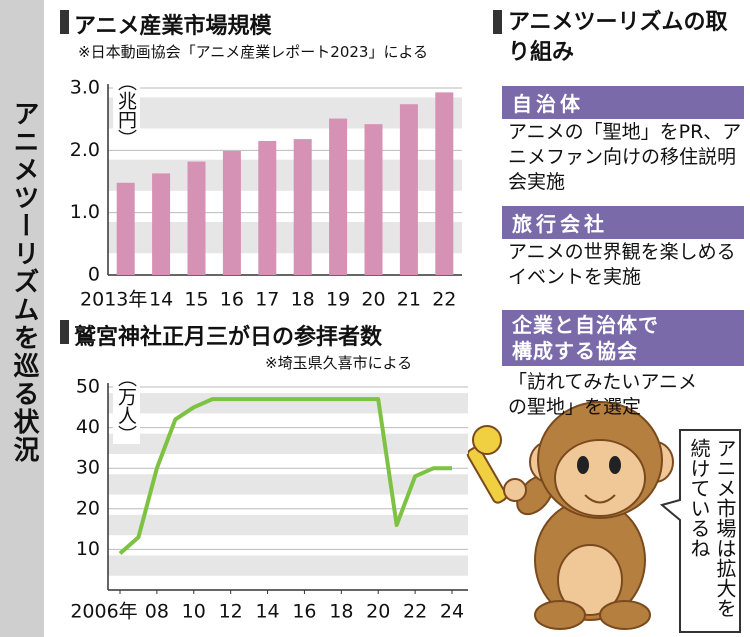  What do you see at coordinates (409, 300) in the screenshot?
I see `x-tick-label: 21` at bounding box center [409, 300].